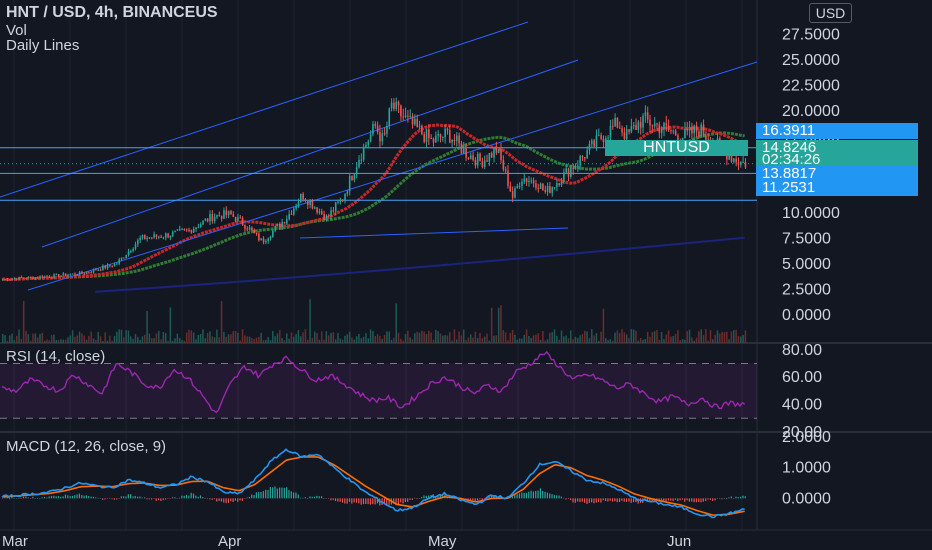  What do you see at coordinates (806, 290) in the screenshot?
I see `price-axis-tick-2.5000: 2.5000` at bounding box center [806, 290].